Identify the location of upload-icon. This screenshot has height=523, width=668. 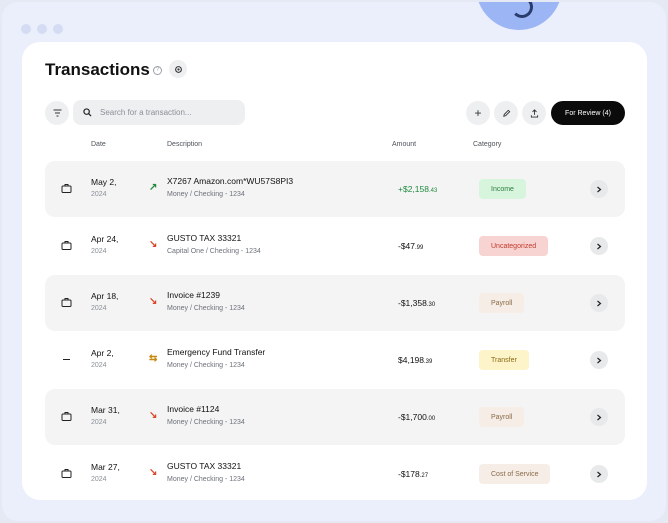
(534, 113).